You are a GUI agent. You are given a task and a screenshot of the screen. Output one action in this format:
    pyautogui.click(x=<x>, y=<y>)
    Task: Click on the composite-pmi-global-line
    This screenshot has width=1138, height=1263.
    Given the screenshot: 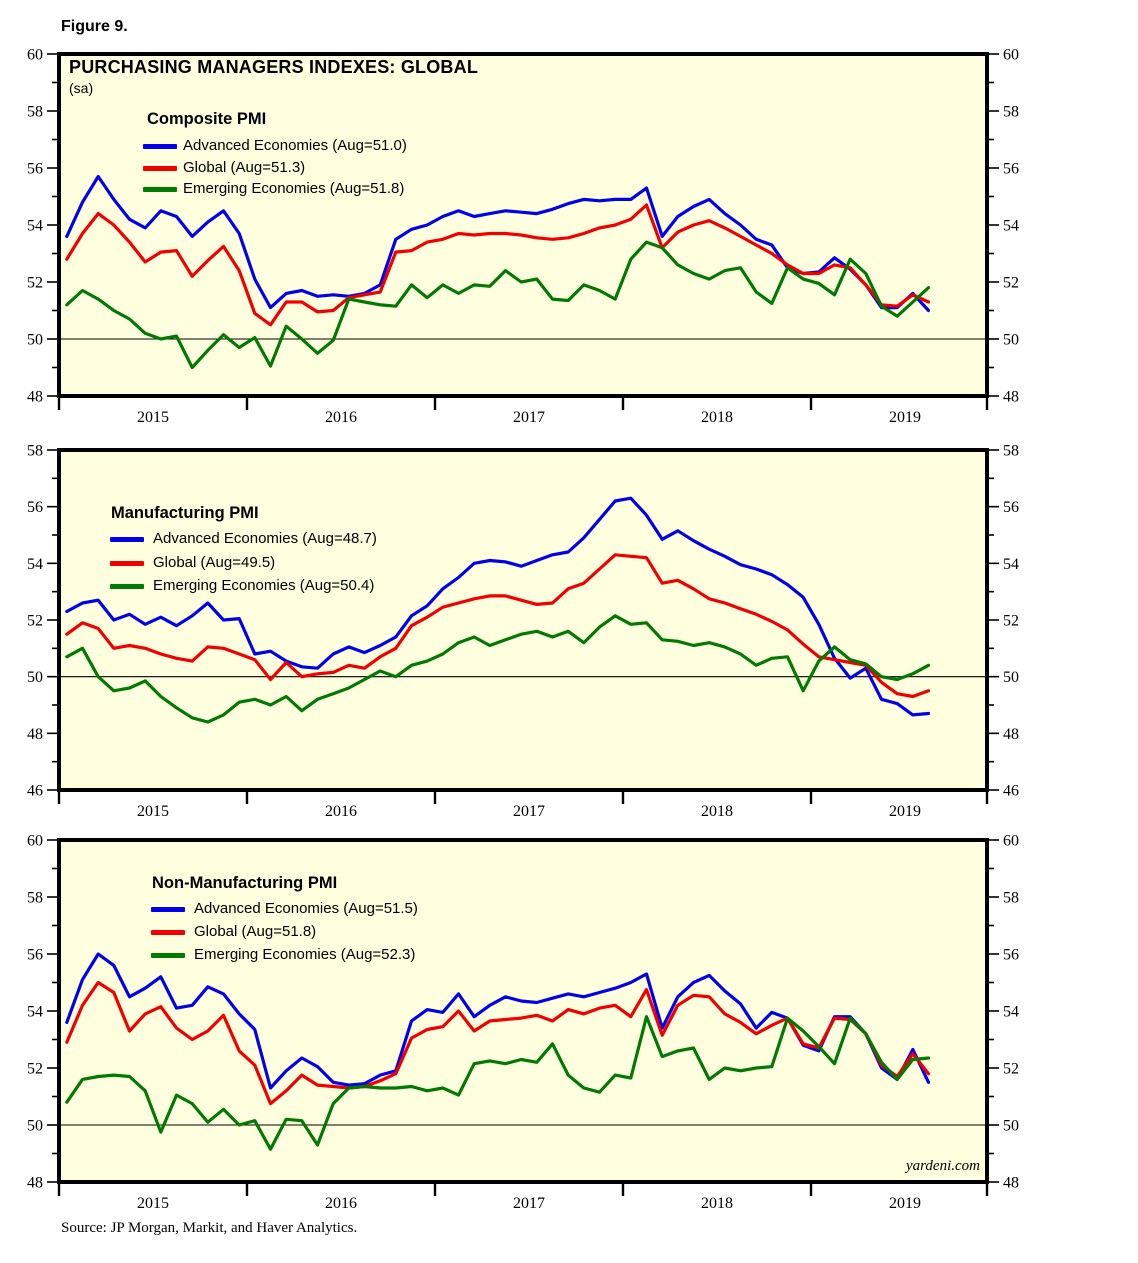 What is the action you would take?
    pyautogui.click(x=498, y=265)
    